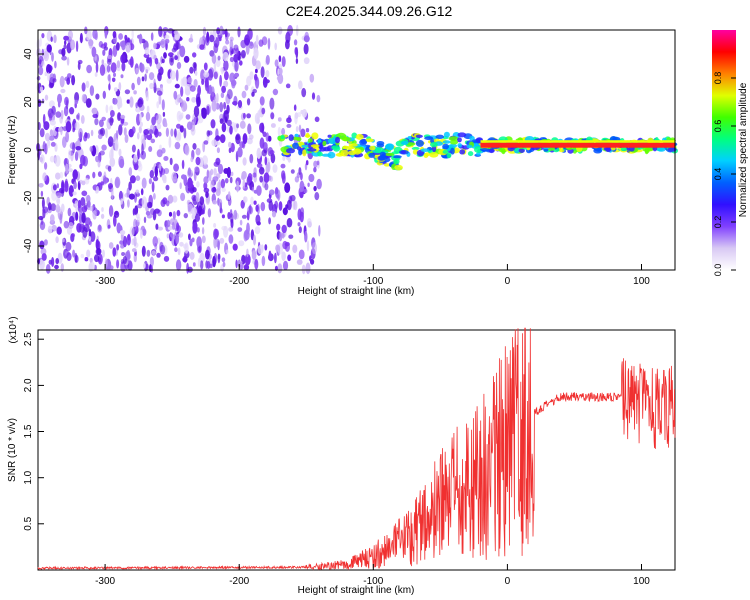 This screenshot has width=750, height=600. Describe the element at coordinates (718, 270) in the screenshot. I see `colorbar-tick-label: 0.0` at that location.